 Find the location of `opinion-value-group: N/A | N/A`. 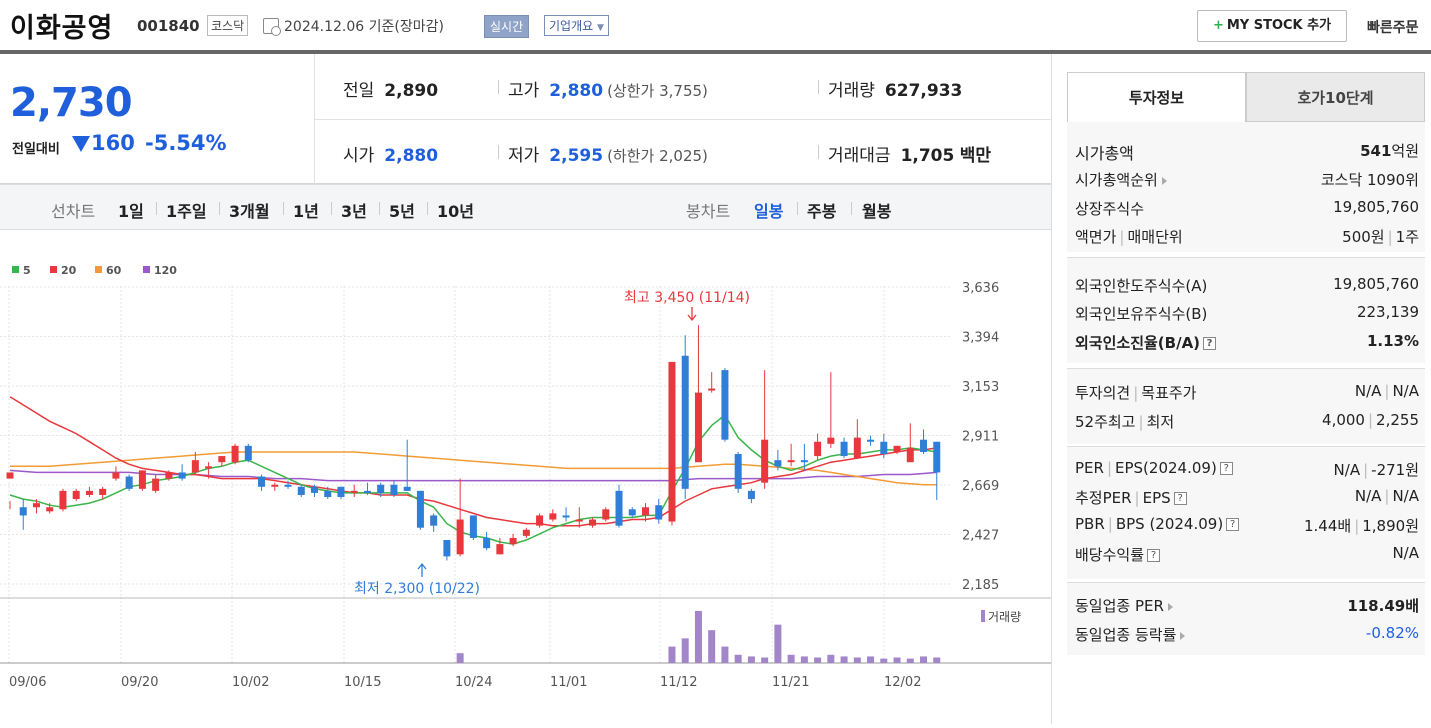

opinion-value-group: N/A | N/A is located at coordinates (1387, 391).